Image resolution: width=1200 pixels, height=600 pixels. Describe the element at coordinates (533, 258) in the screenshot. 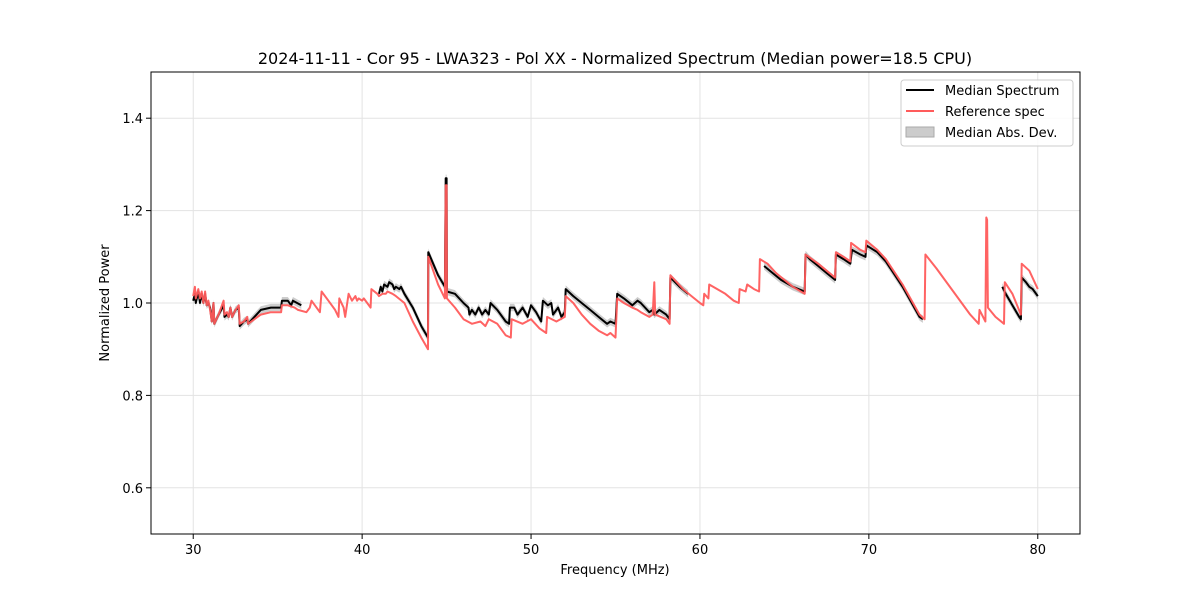

I see `median-spectrum-line` at that location.